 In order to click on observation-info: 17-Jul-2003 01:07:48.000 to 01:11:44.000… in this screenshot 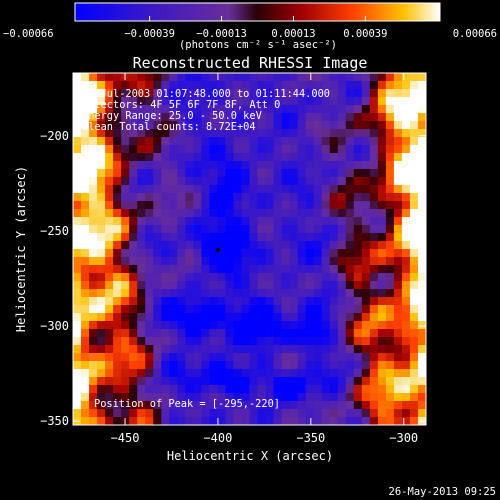, I will do `click(206, 110)`.